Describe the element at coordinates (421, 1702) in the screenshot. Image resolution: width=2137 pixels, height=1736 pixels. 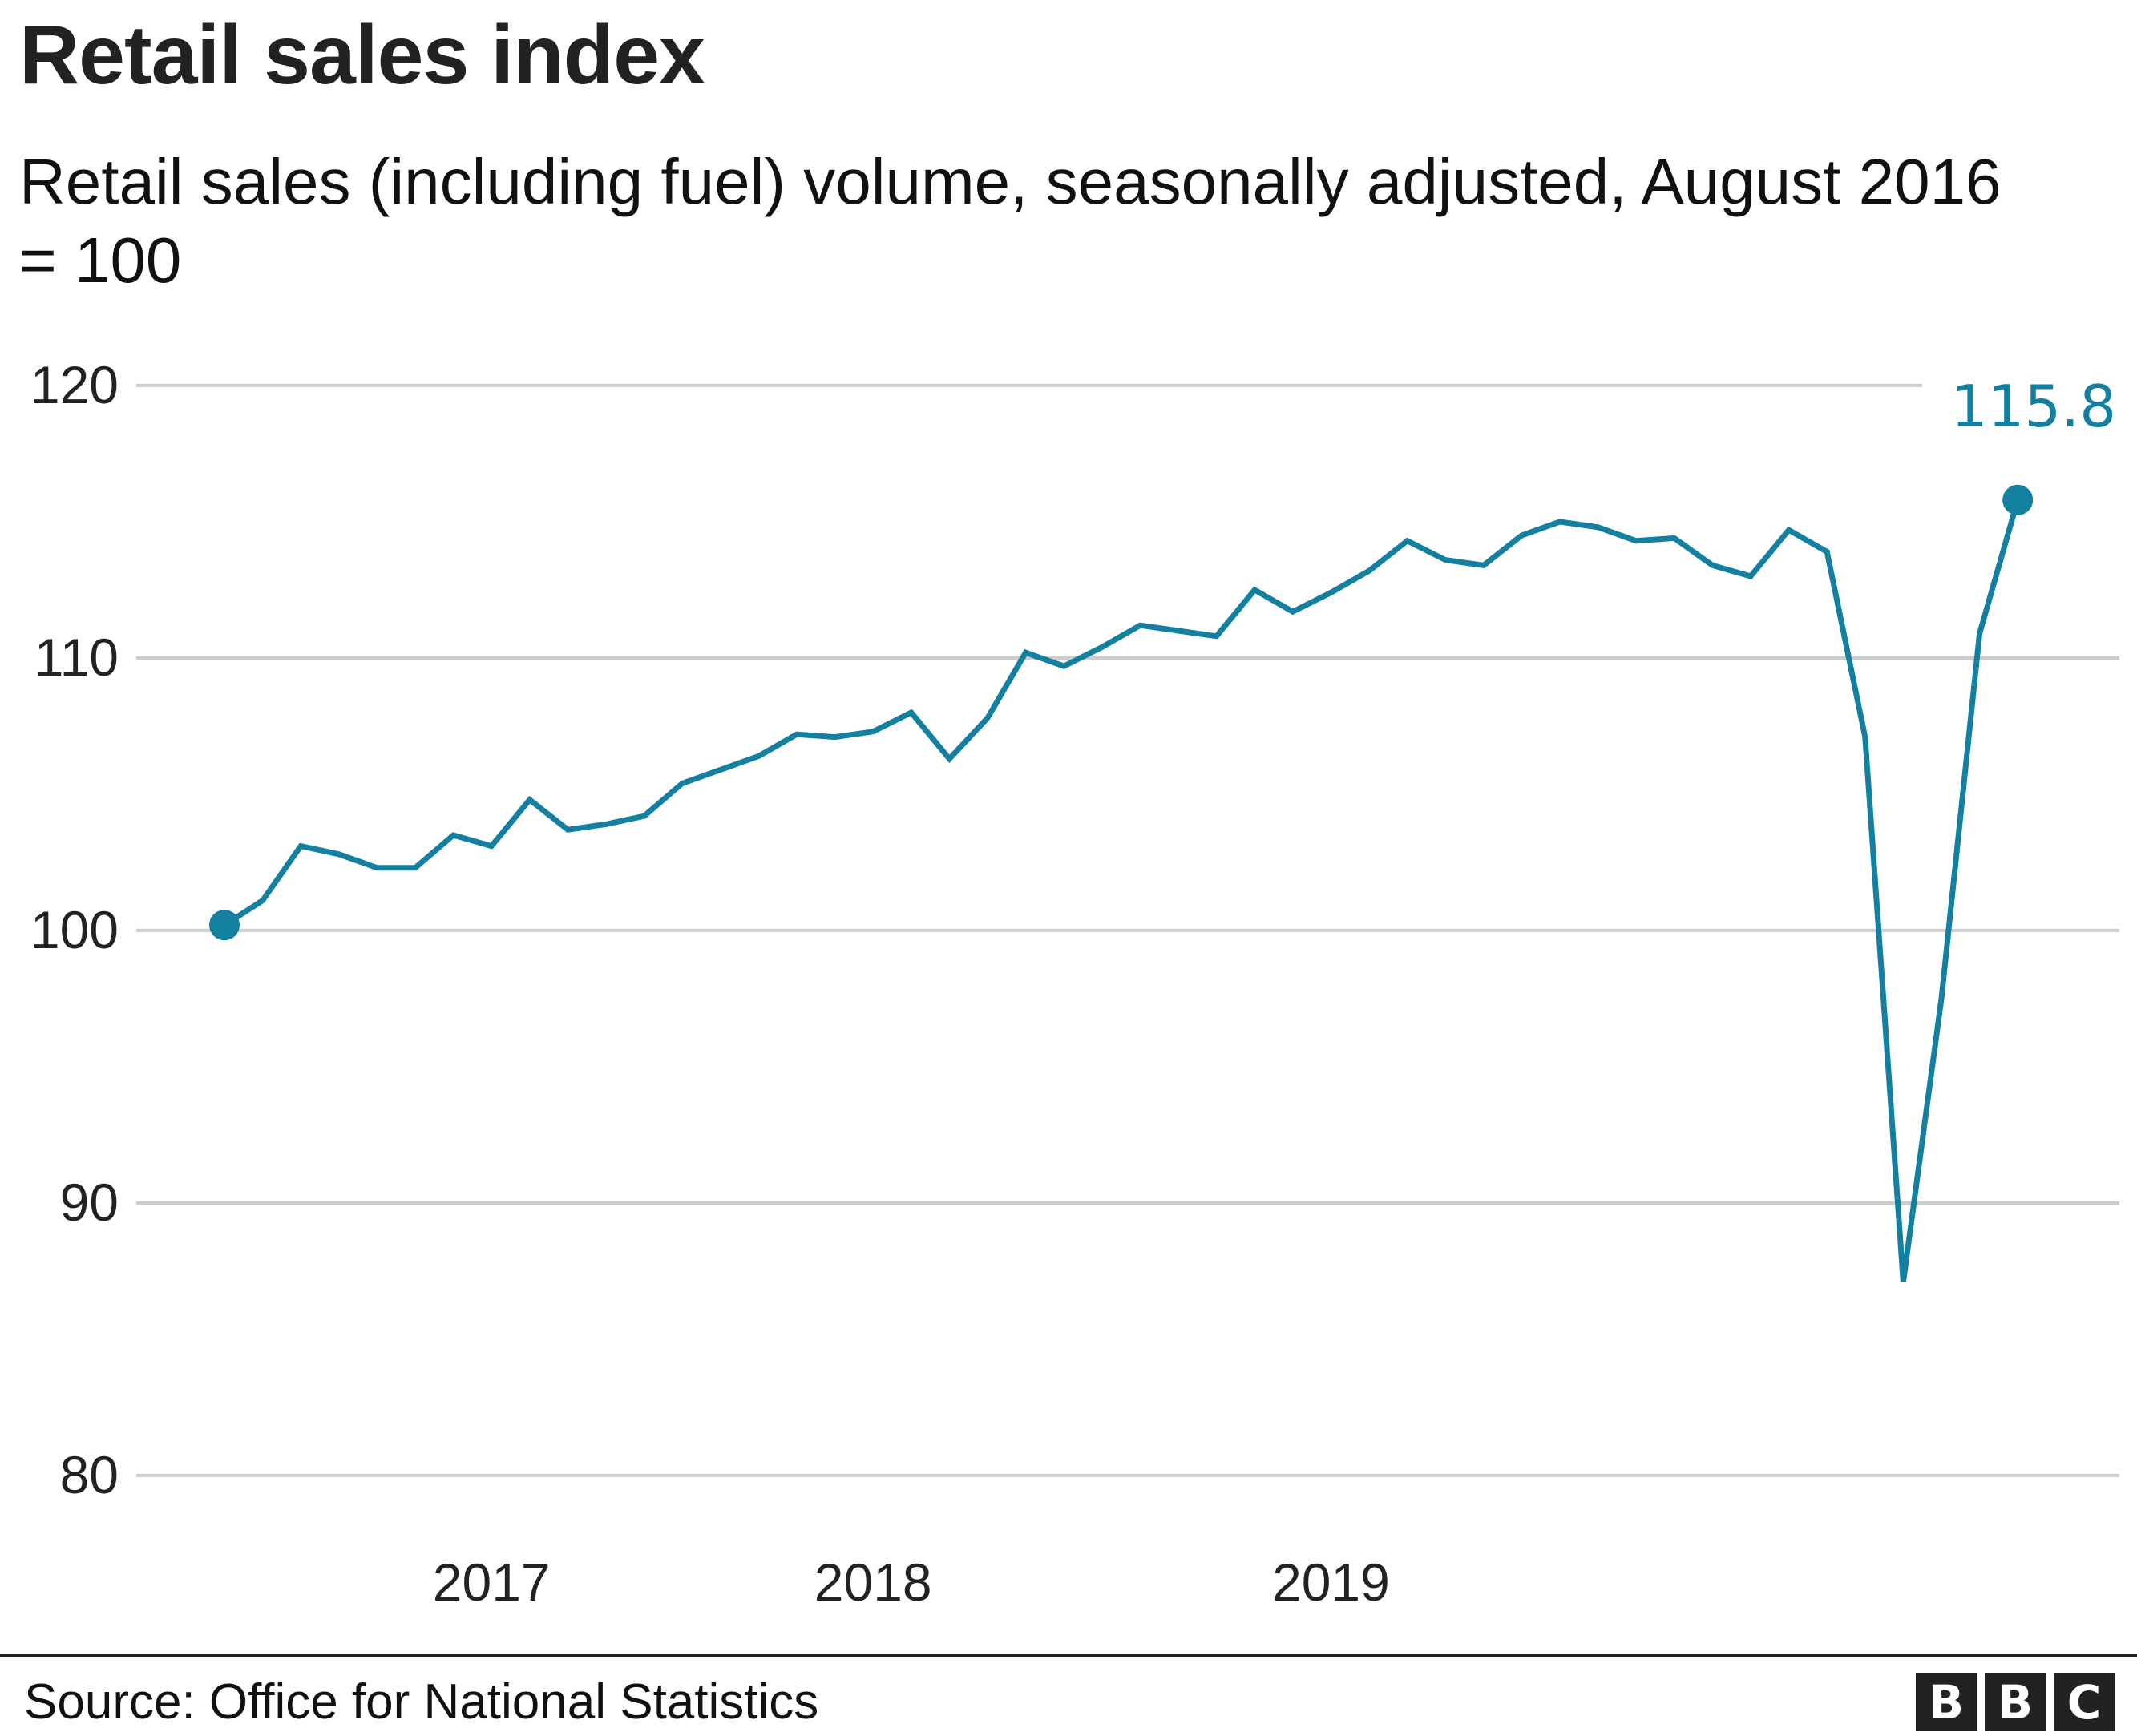
I see `source-note: Source: Office for National Statistics` at that location.